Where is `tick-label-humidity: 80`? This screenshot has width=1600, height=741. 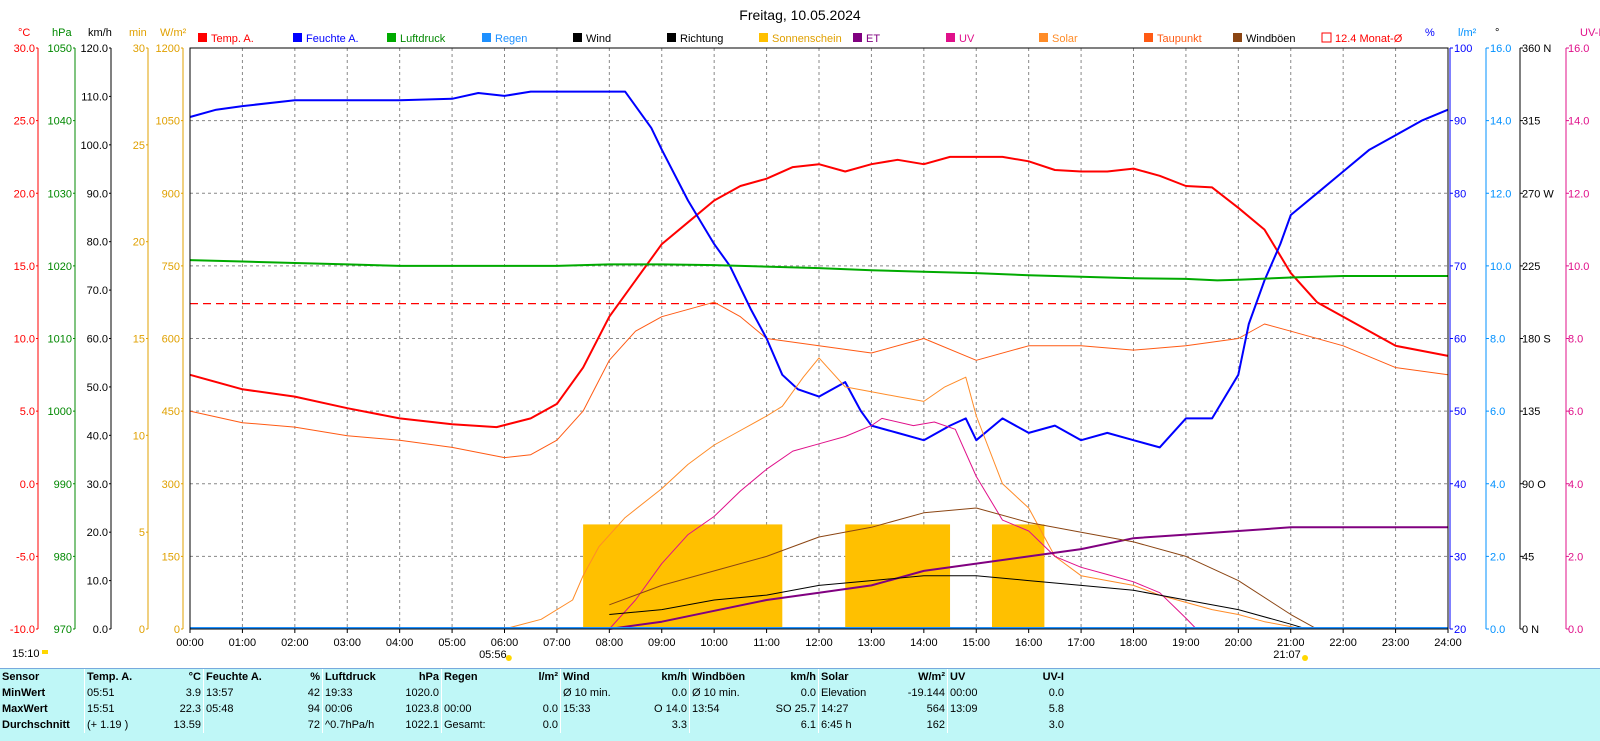
tick-label-humidity: 80 is located at coordinates (1460, 194).